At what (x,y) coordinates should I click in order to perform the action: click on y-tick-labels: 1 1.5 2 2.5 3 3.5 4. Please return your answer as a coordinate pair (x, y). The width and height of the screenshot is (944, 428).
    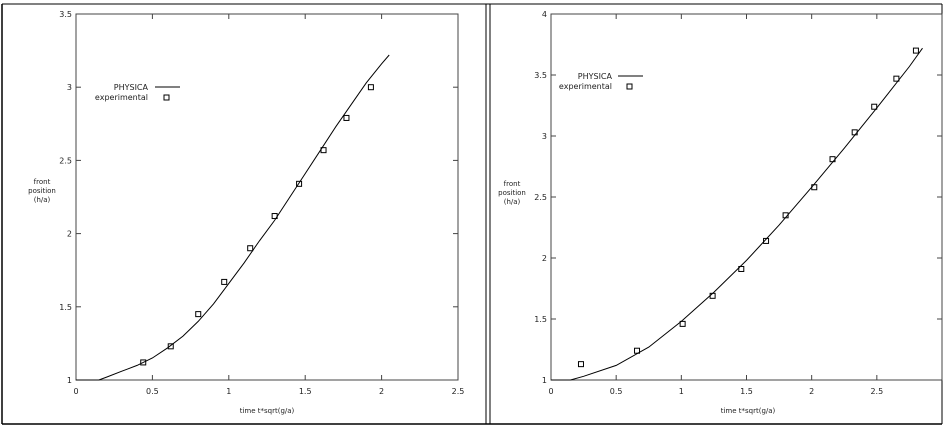
    Looking at the image, I should click on (540, 197).